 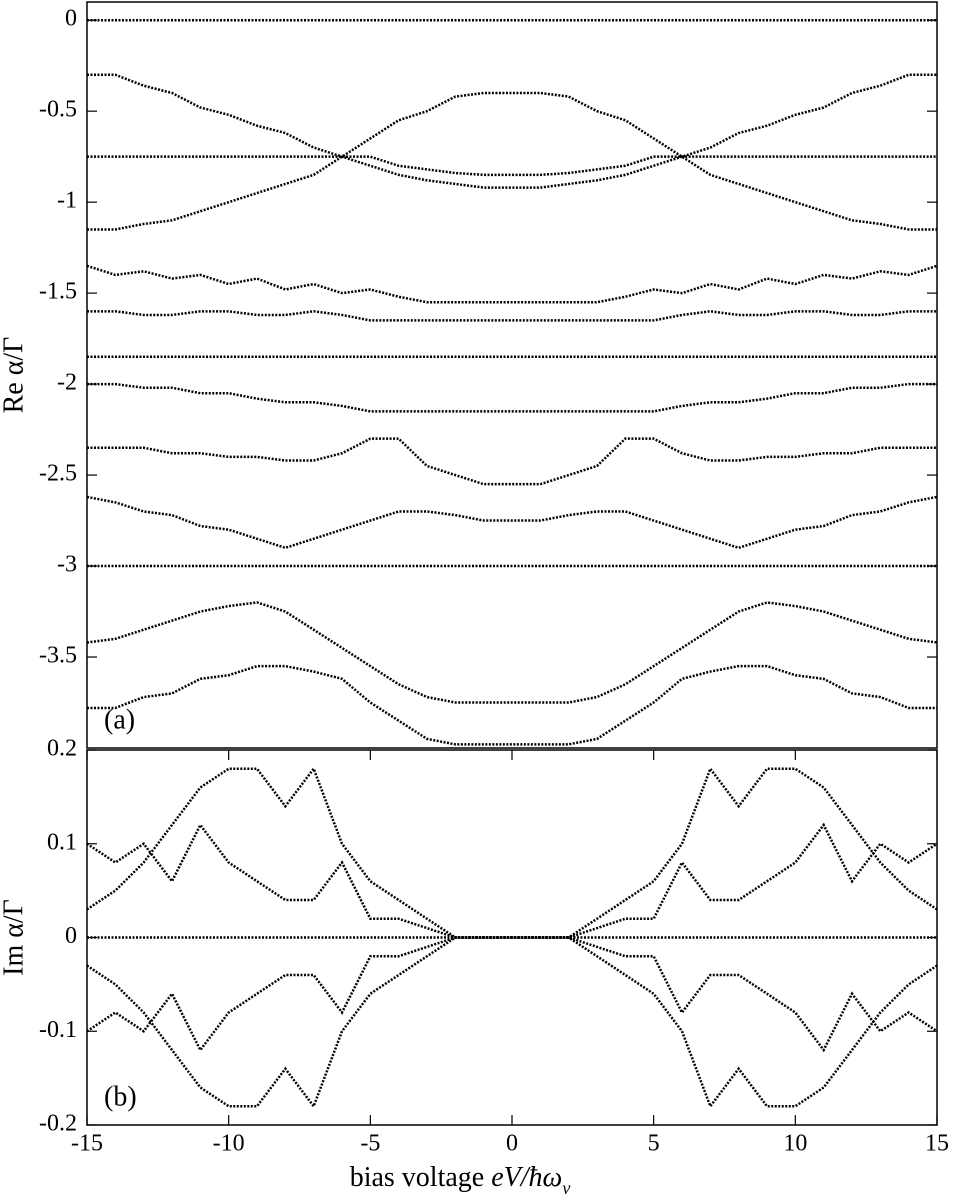 I want to click on x-tick-label: -15, so click(x=87, y=1144).